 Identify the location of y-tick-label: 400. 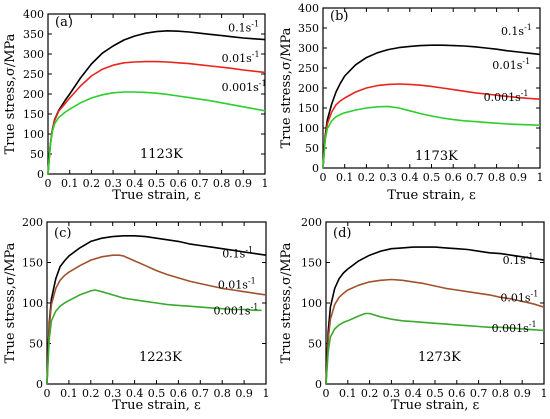
(308, 8).